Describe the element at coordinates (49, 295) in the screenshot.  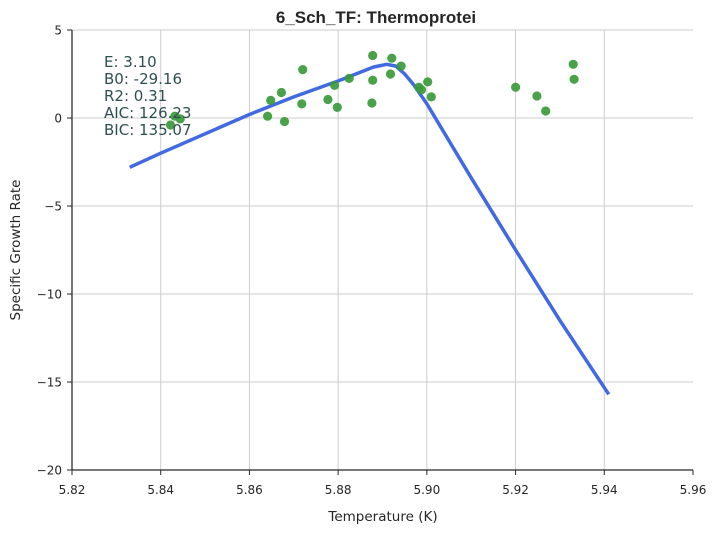
I see `y-tick-label: −10` at that location.